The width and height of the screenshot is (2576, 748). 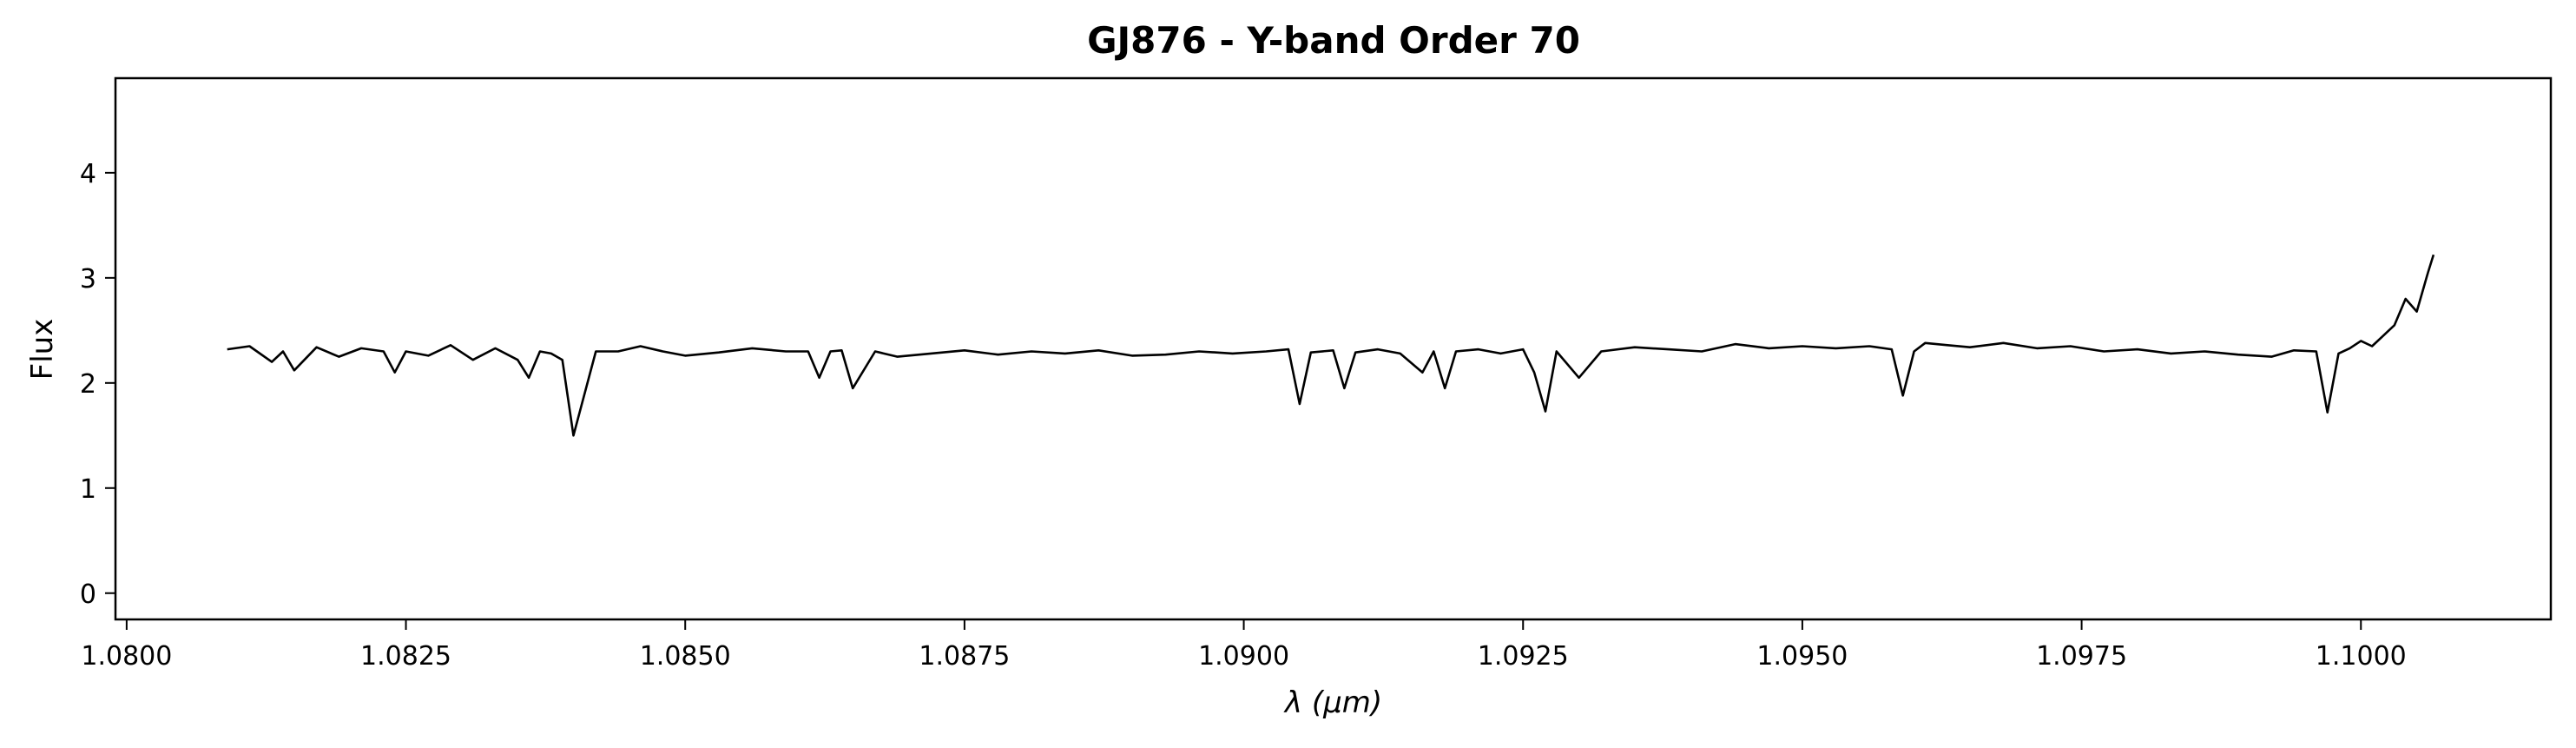 I want to click on x-tick-label: 1.0800, so click(x=126, y=656).